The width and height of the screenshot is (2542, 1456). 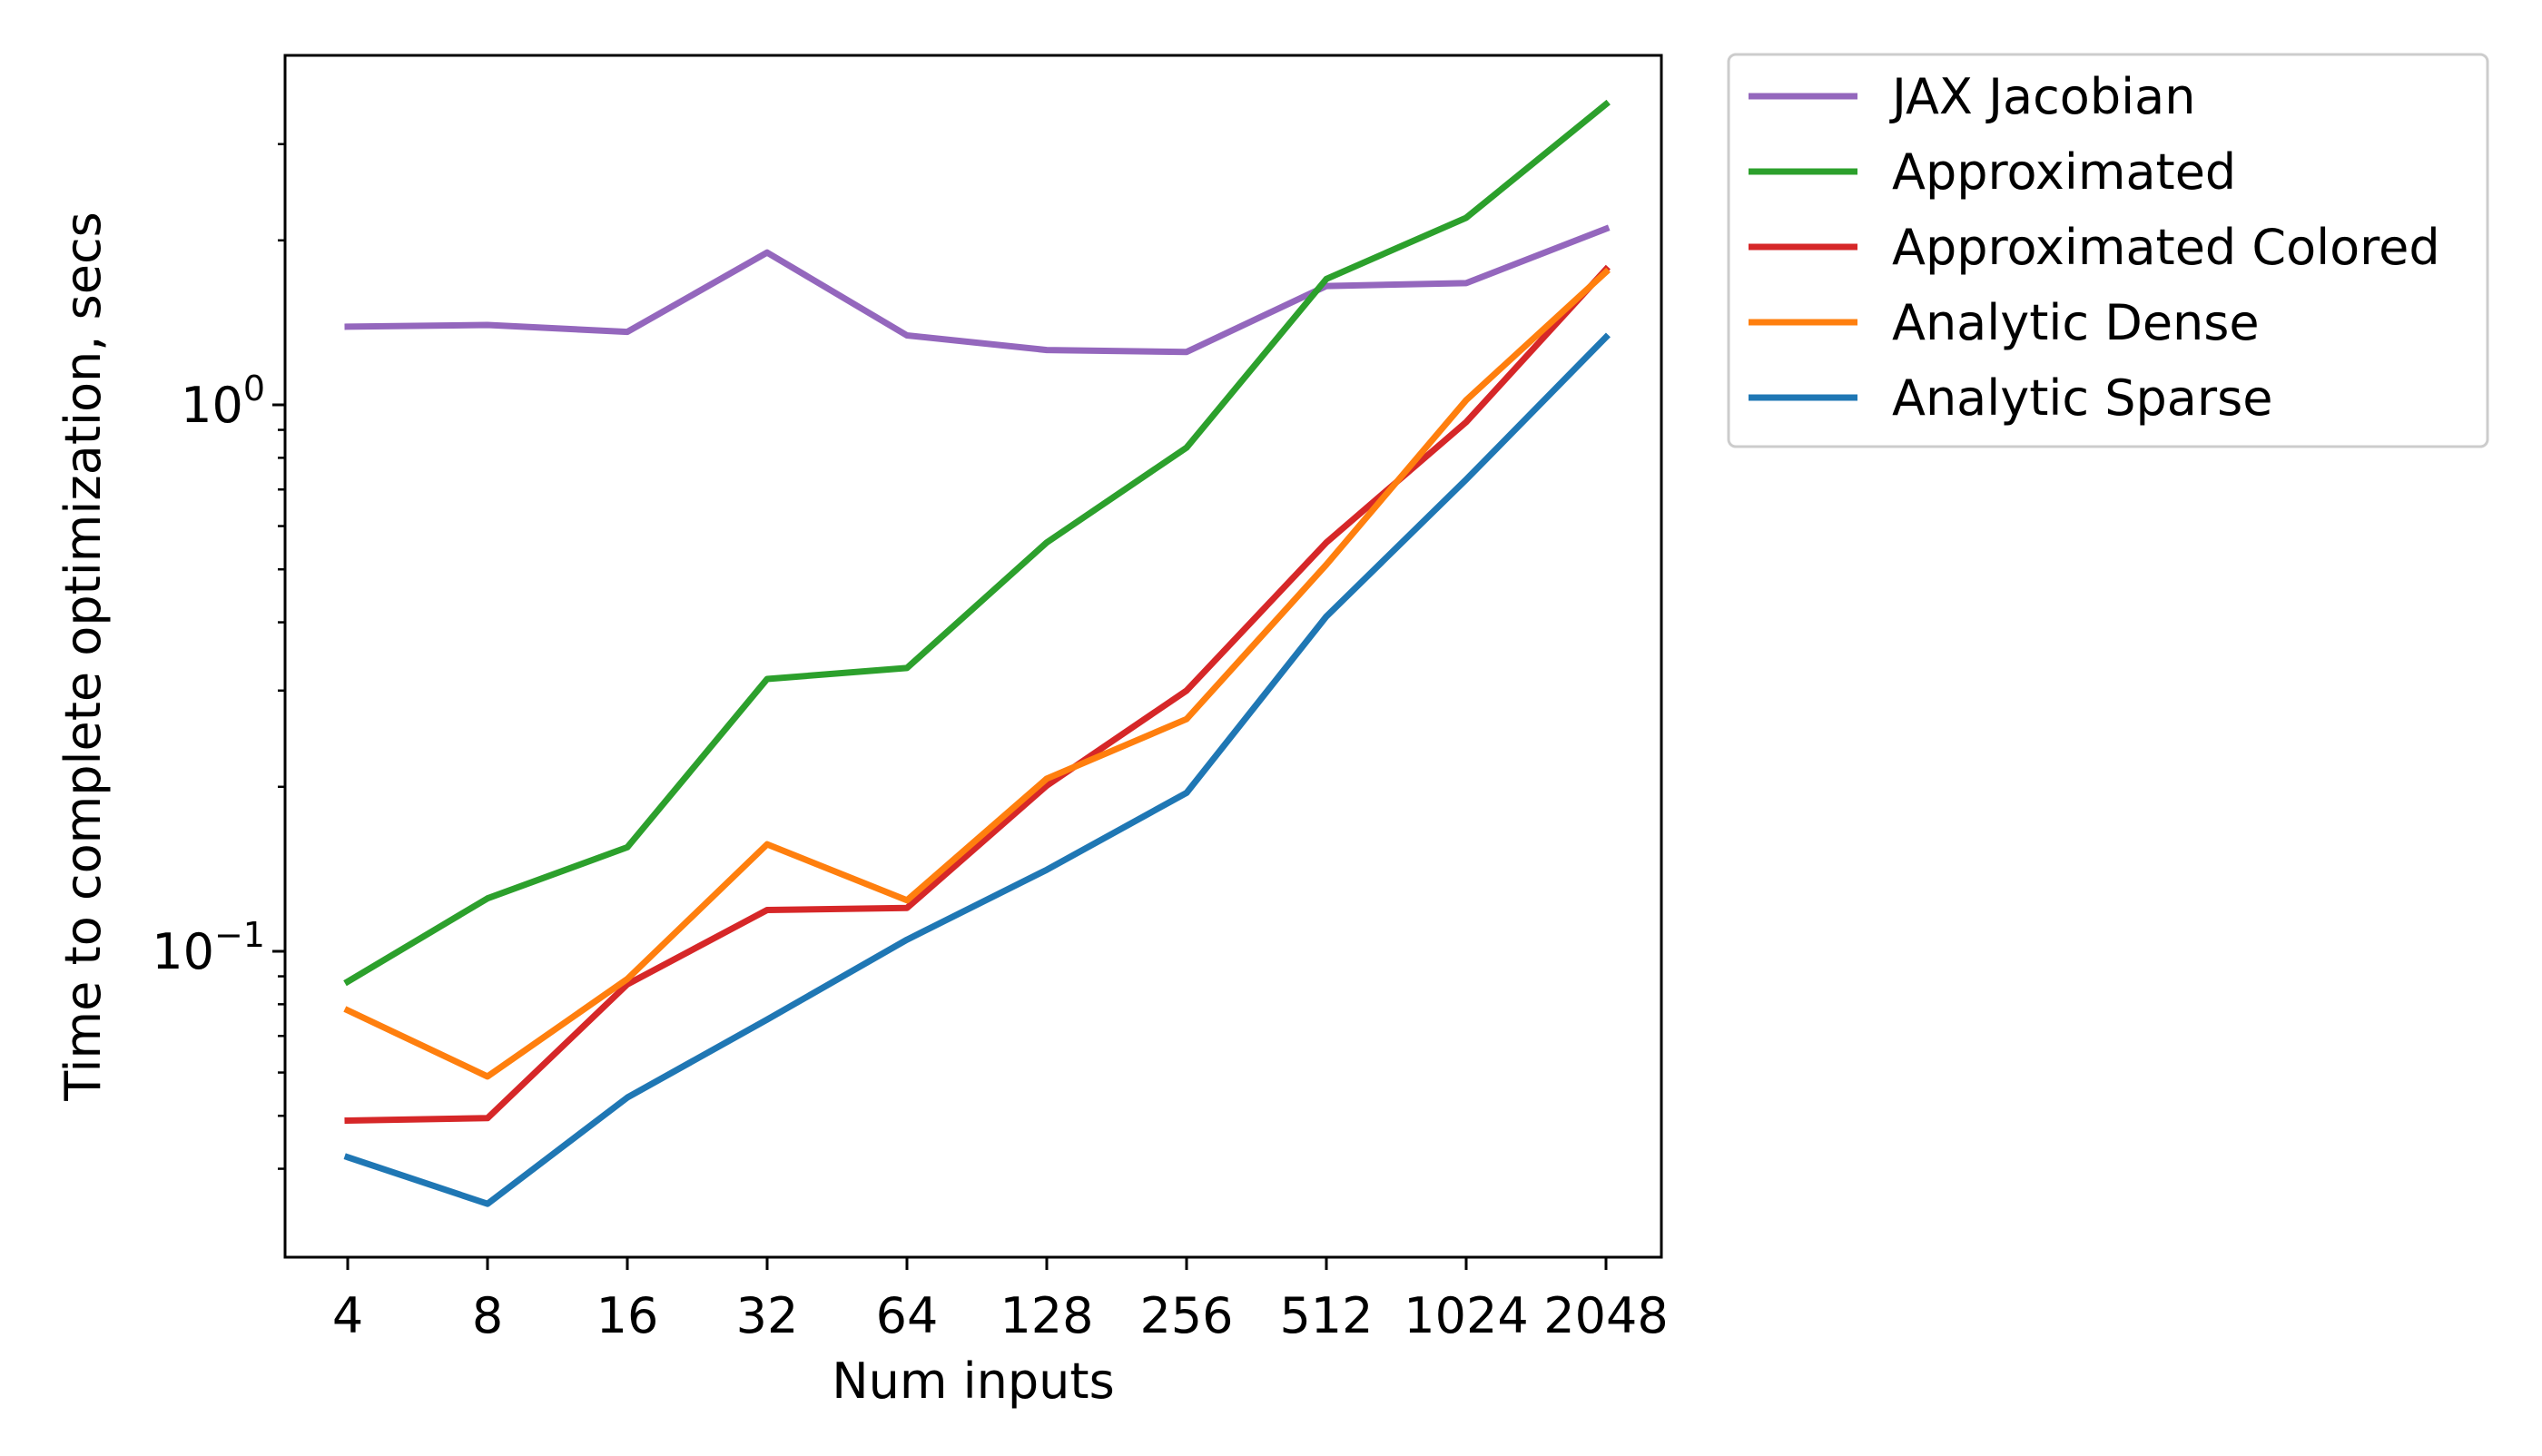 What do you see at coordinates (83, 657) in the screenshot?
I see `y-axis-label: Time to complete optimization, secs` at bounding box center [83, 657].